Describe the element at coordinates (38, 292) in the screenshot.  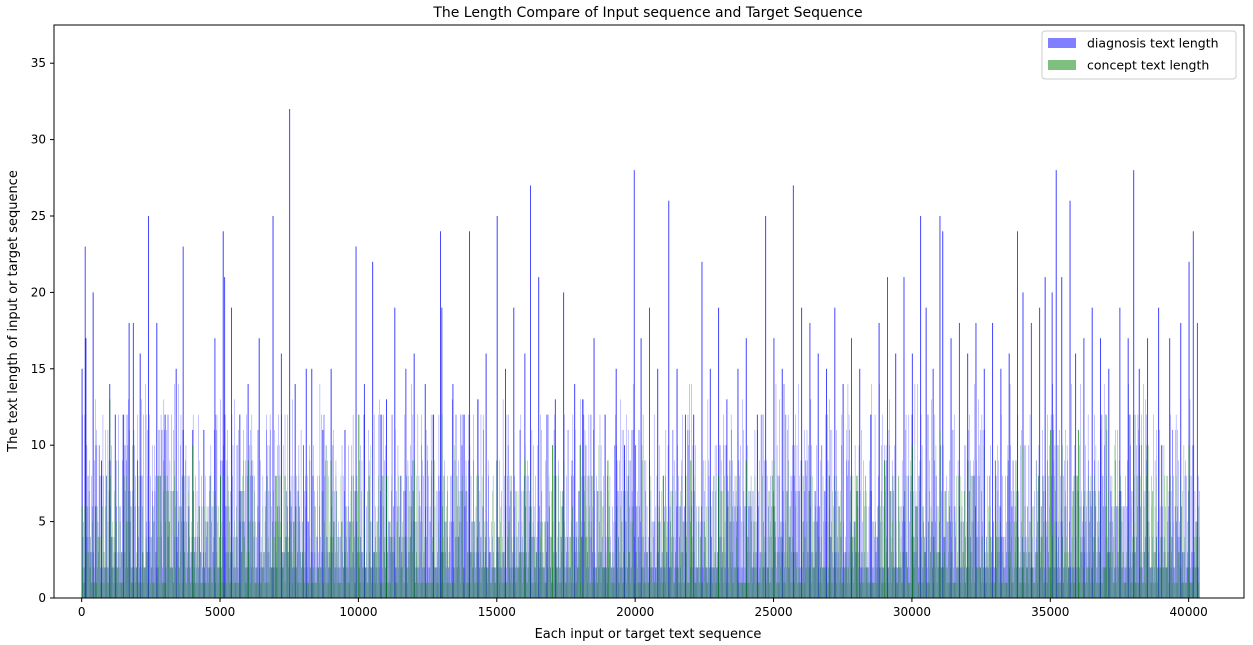
I see `y-tick-label: 20` at that location.